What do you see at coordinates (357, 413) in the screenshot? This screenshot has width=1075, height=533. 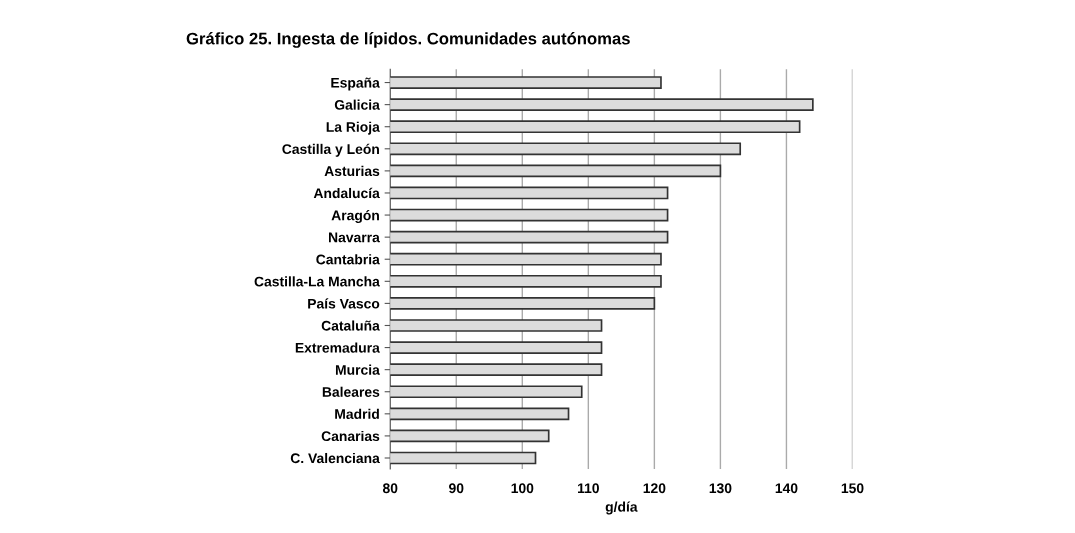 I see `y-tick-label: Madrid` at bounding box center [357, 413].